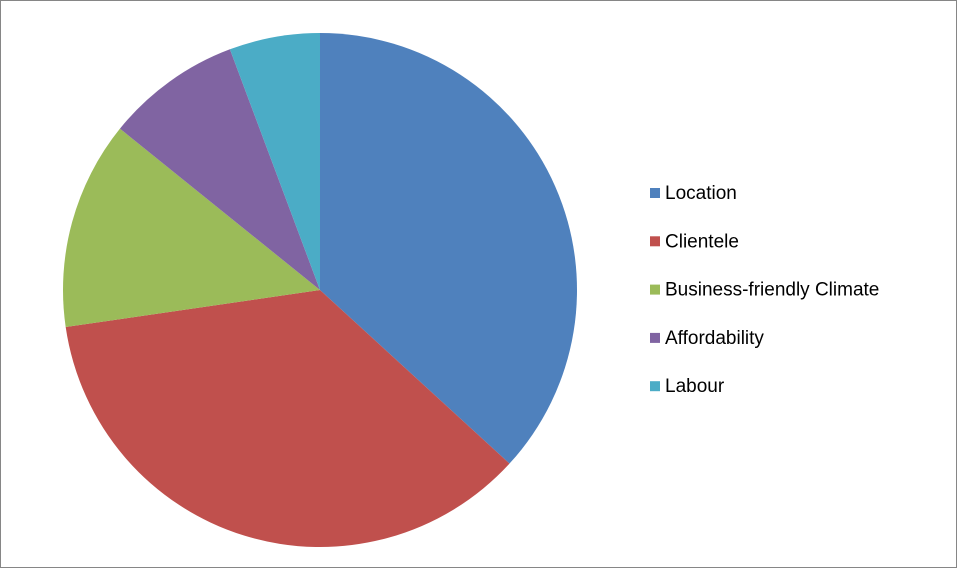  I want to click on legend-label: Business-friendly Climate, so click(772, 290).